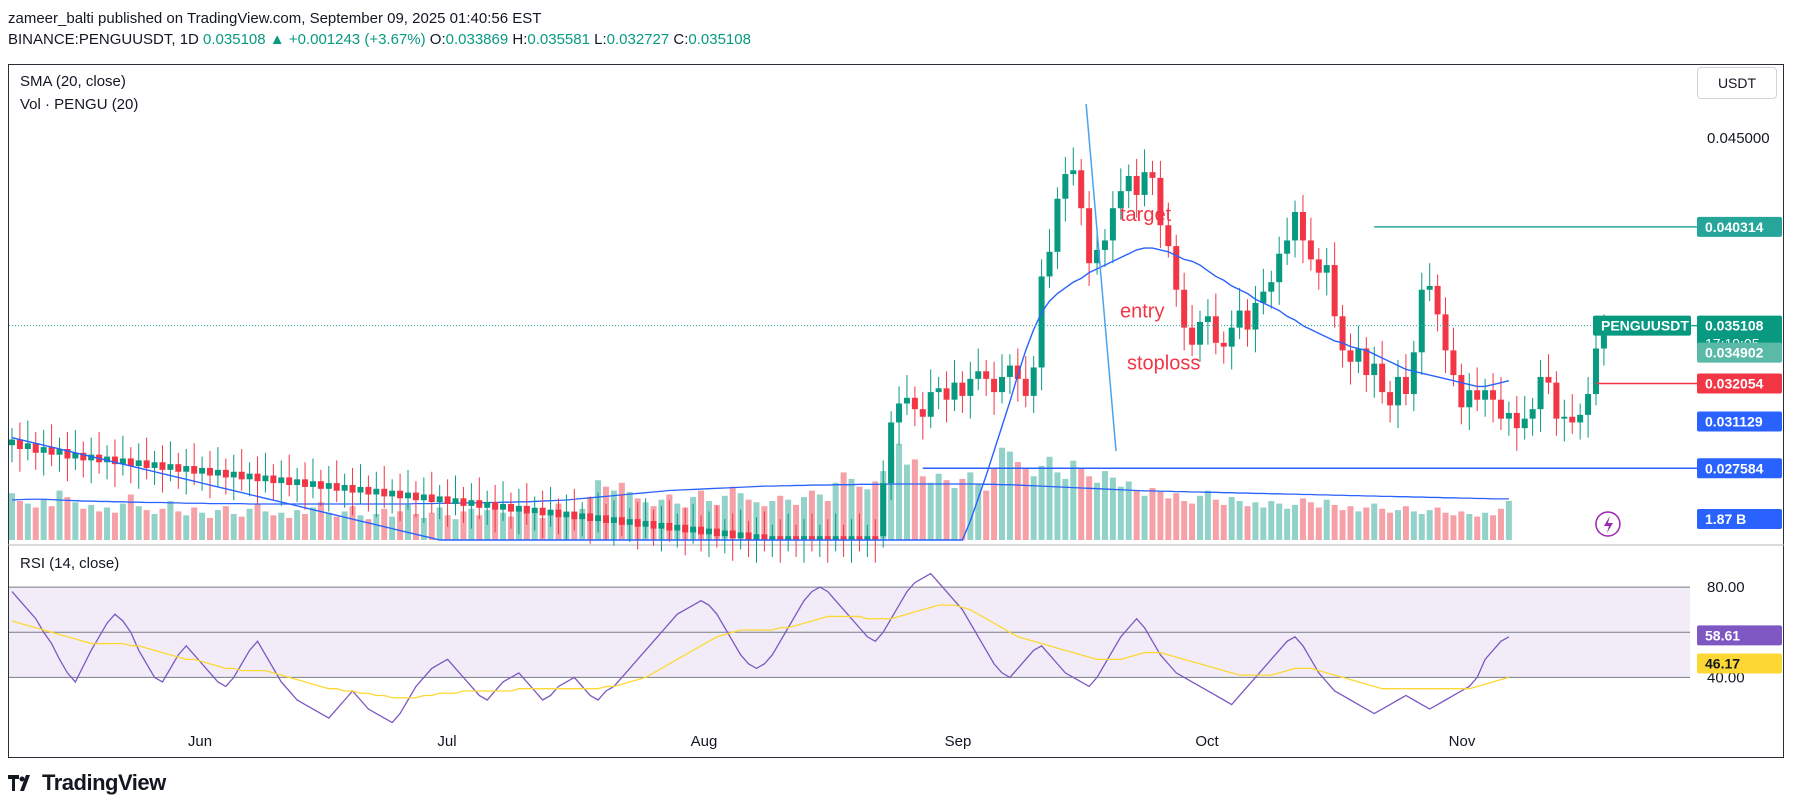 The image size is (1793, 810). I want to click on support-price-box: 0.027584, so click(1739, 468).